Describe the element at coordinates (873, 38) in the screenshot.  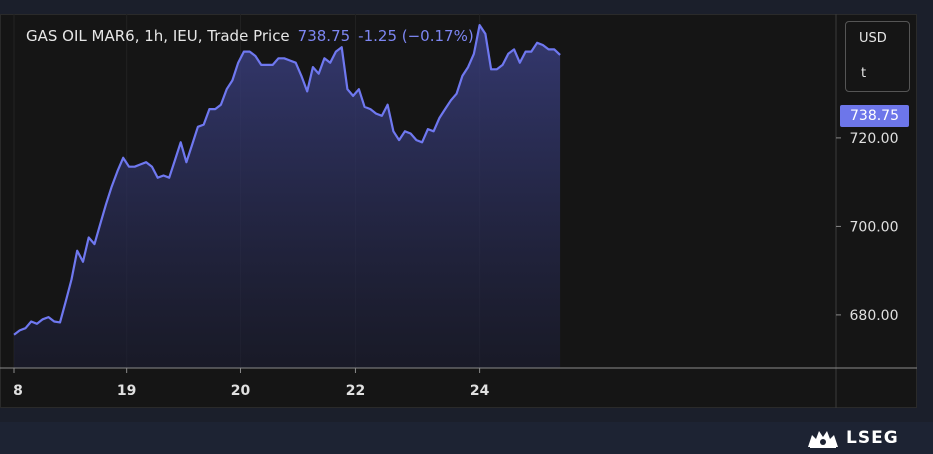
I see `currency-label: USD` at that location.